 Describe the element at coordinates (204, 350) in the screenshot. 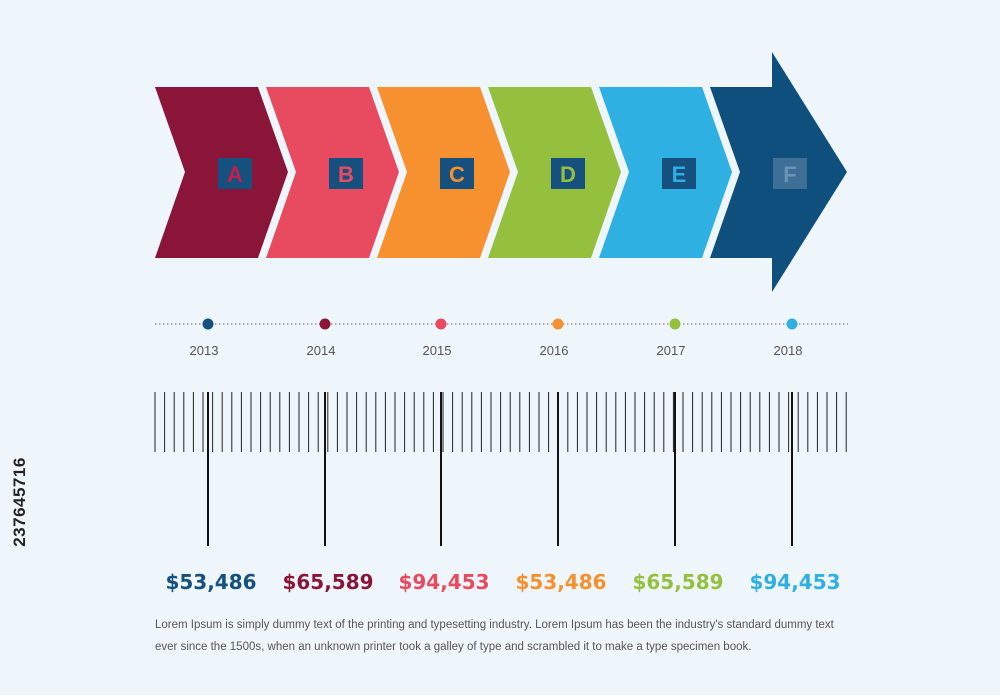

I see `year-label: 2013` at that location.